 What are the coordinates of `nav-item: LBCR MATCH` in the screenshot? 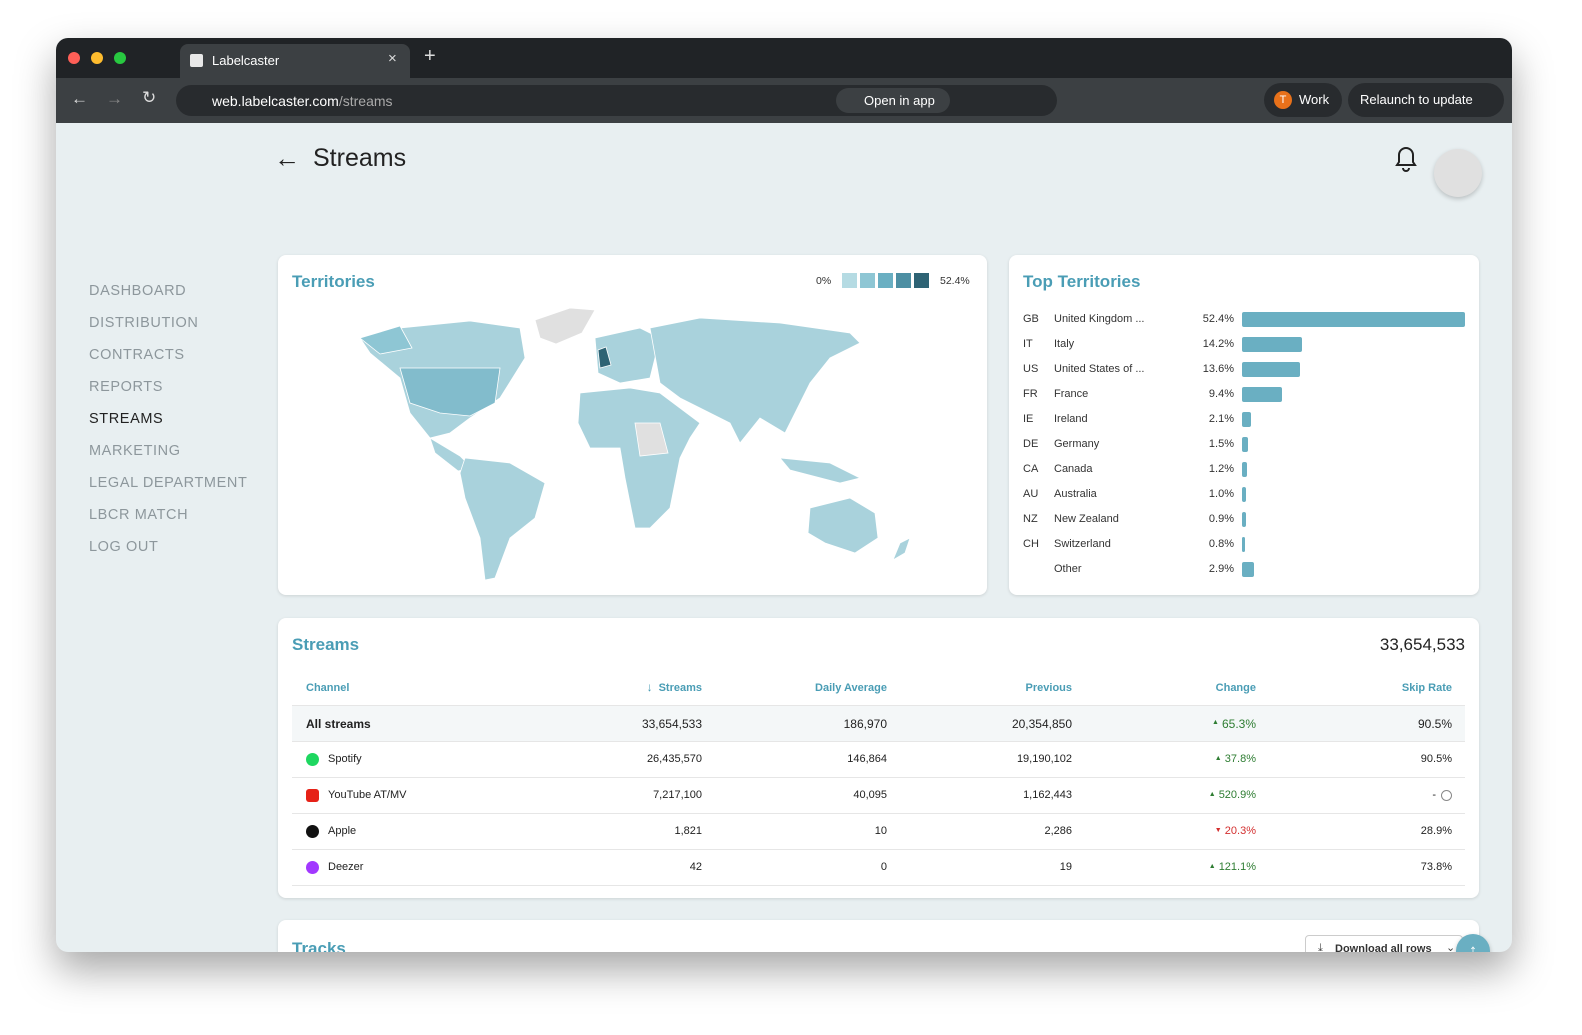 It's located at (139, 515).